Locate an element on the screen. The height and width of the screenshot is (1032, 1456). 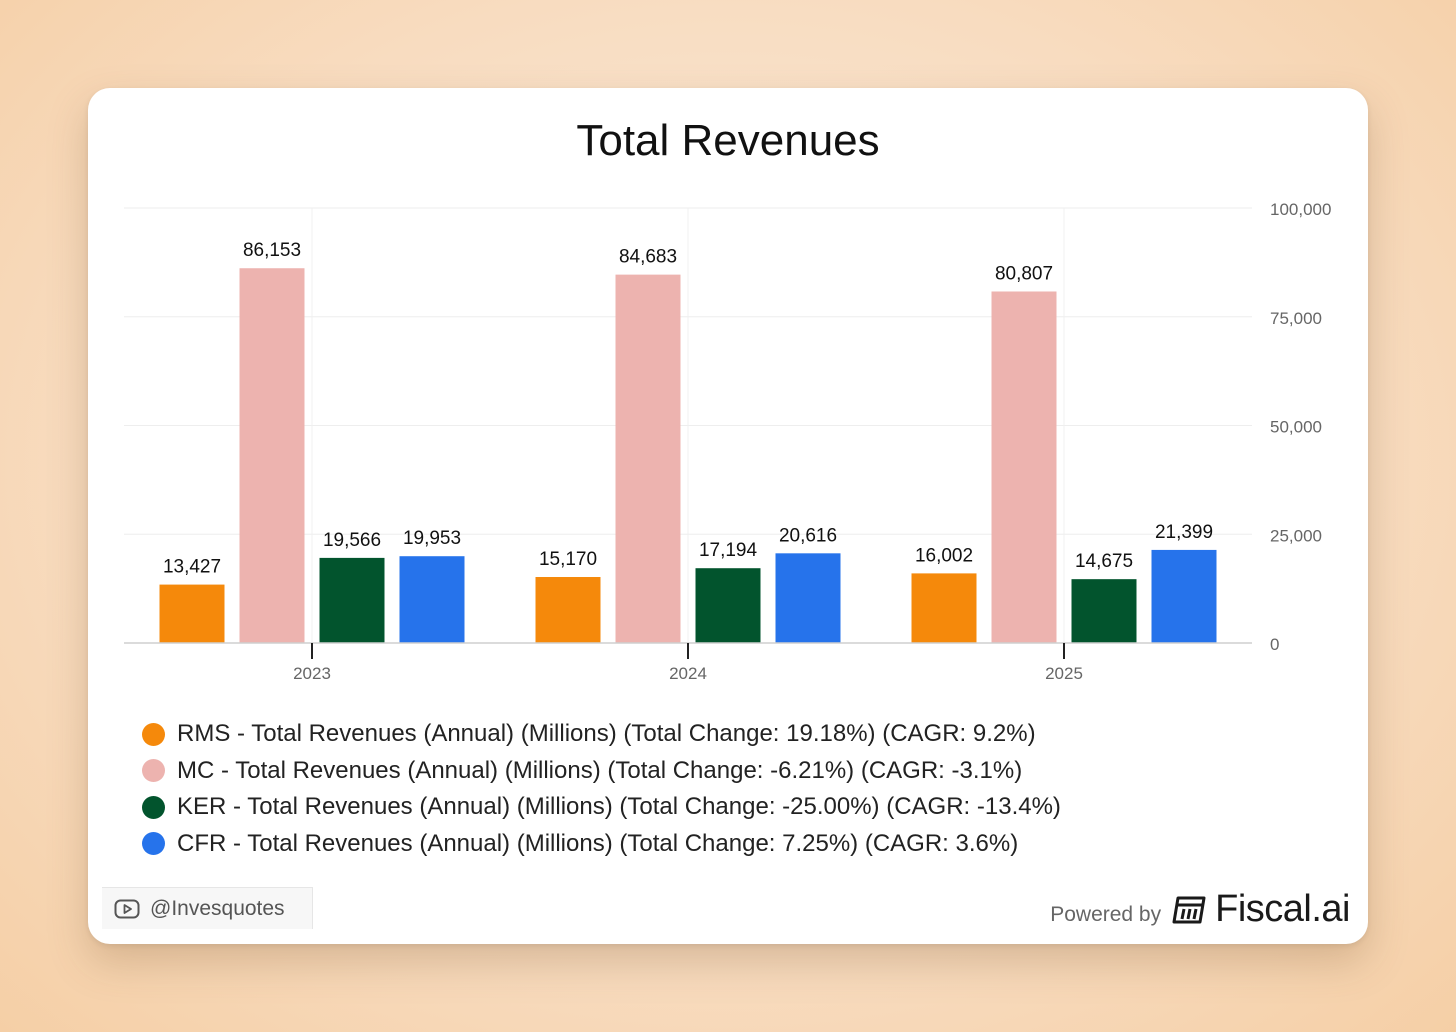
data-label: 84,683 is located at coordinates (648, 257).